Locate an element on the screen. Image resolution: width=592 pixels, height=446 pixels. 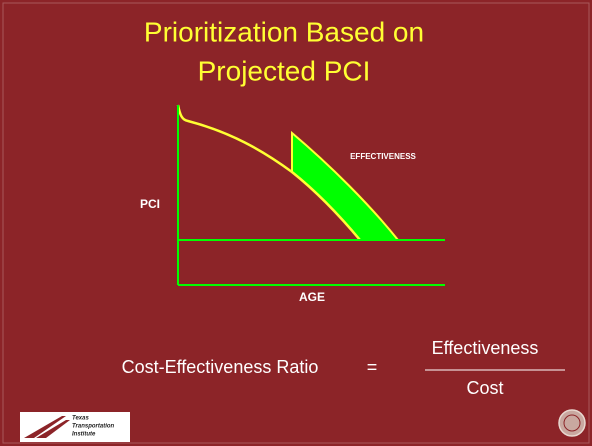
logo-text: Transportation is located at coordinates (93, 427).